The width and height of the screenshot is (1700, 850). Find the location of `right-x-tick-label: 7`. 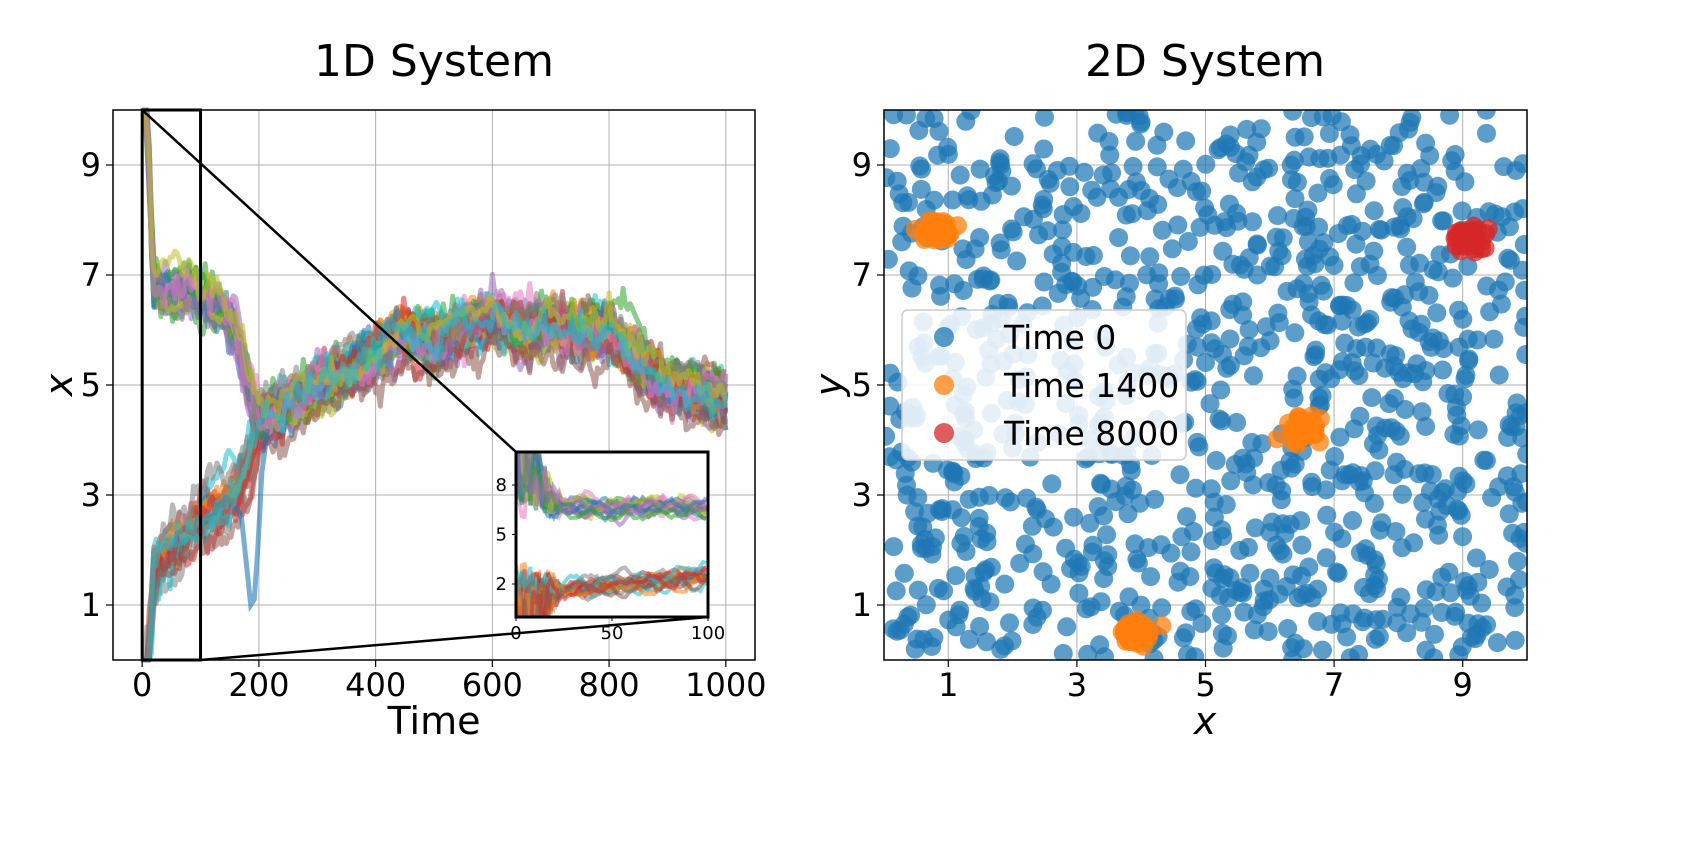

right-x-tick-label: 7 is located at coordinates (1334, 685).